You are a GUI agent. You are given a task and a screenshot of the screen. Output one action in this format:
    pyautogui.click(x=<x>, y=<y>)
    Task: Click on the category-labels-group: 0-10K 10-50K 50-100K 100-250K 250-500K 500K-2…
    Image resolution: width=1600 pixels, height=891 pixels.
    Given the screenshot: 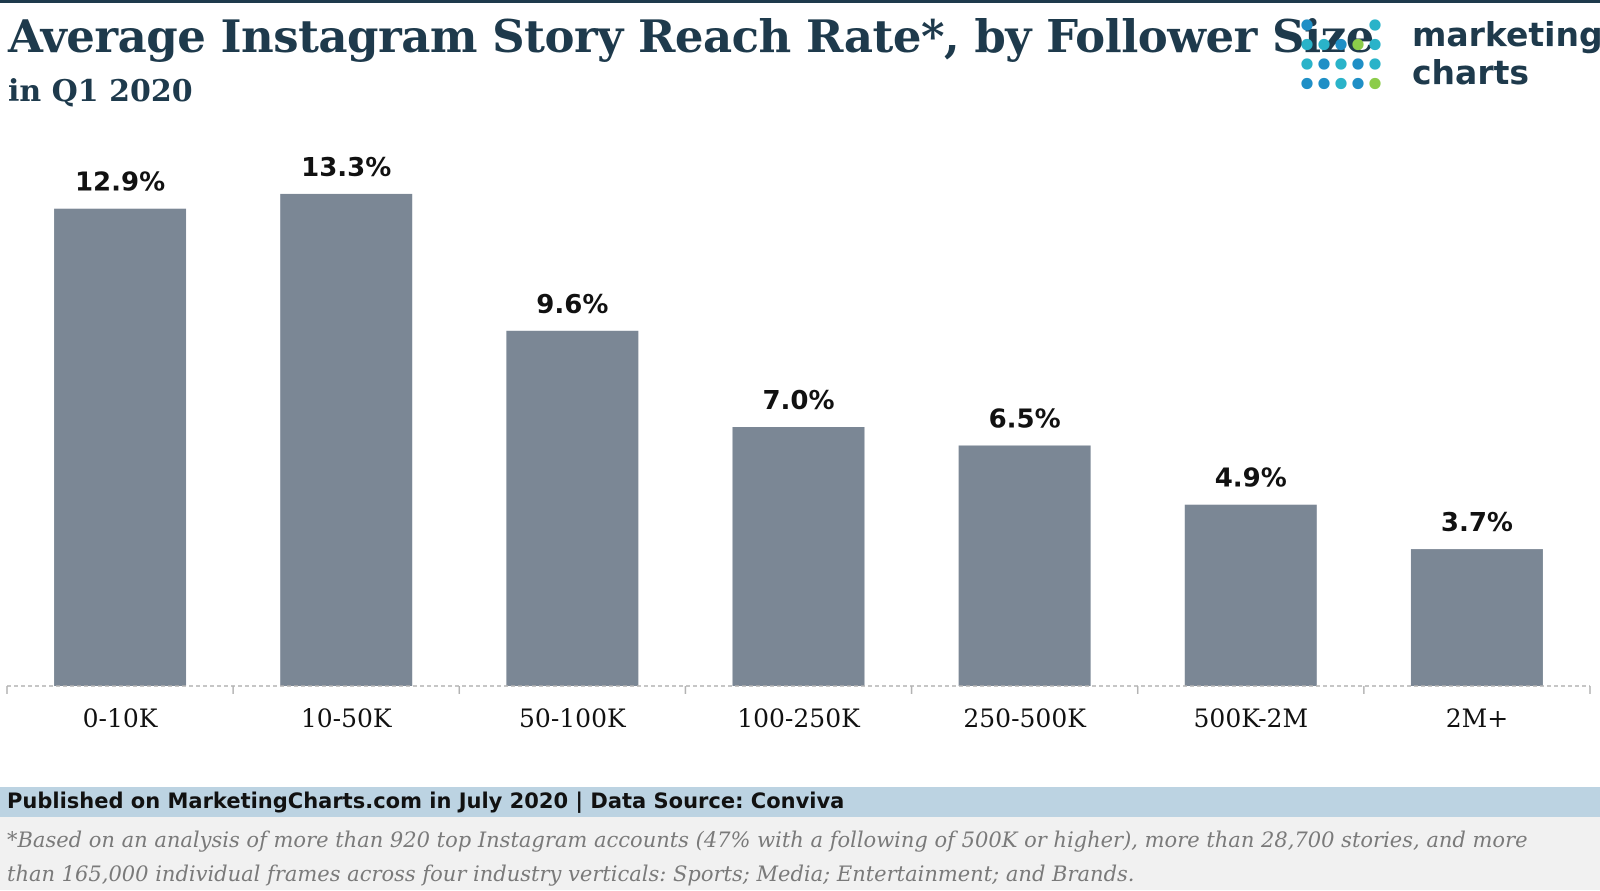 What is the action you would take?
    pyautogui.click(x=796, y=718)
    